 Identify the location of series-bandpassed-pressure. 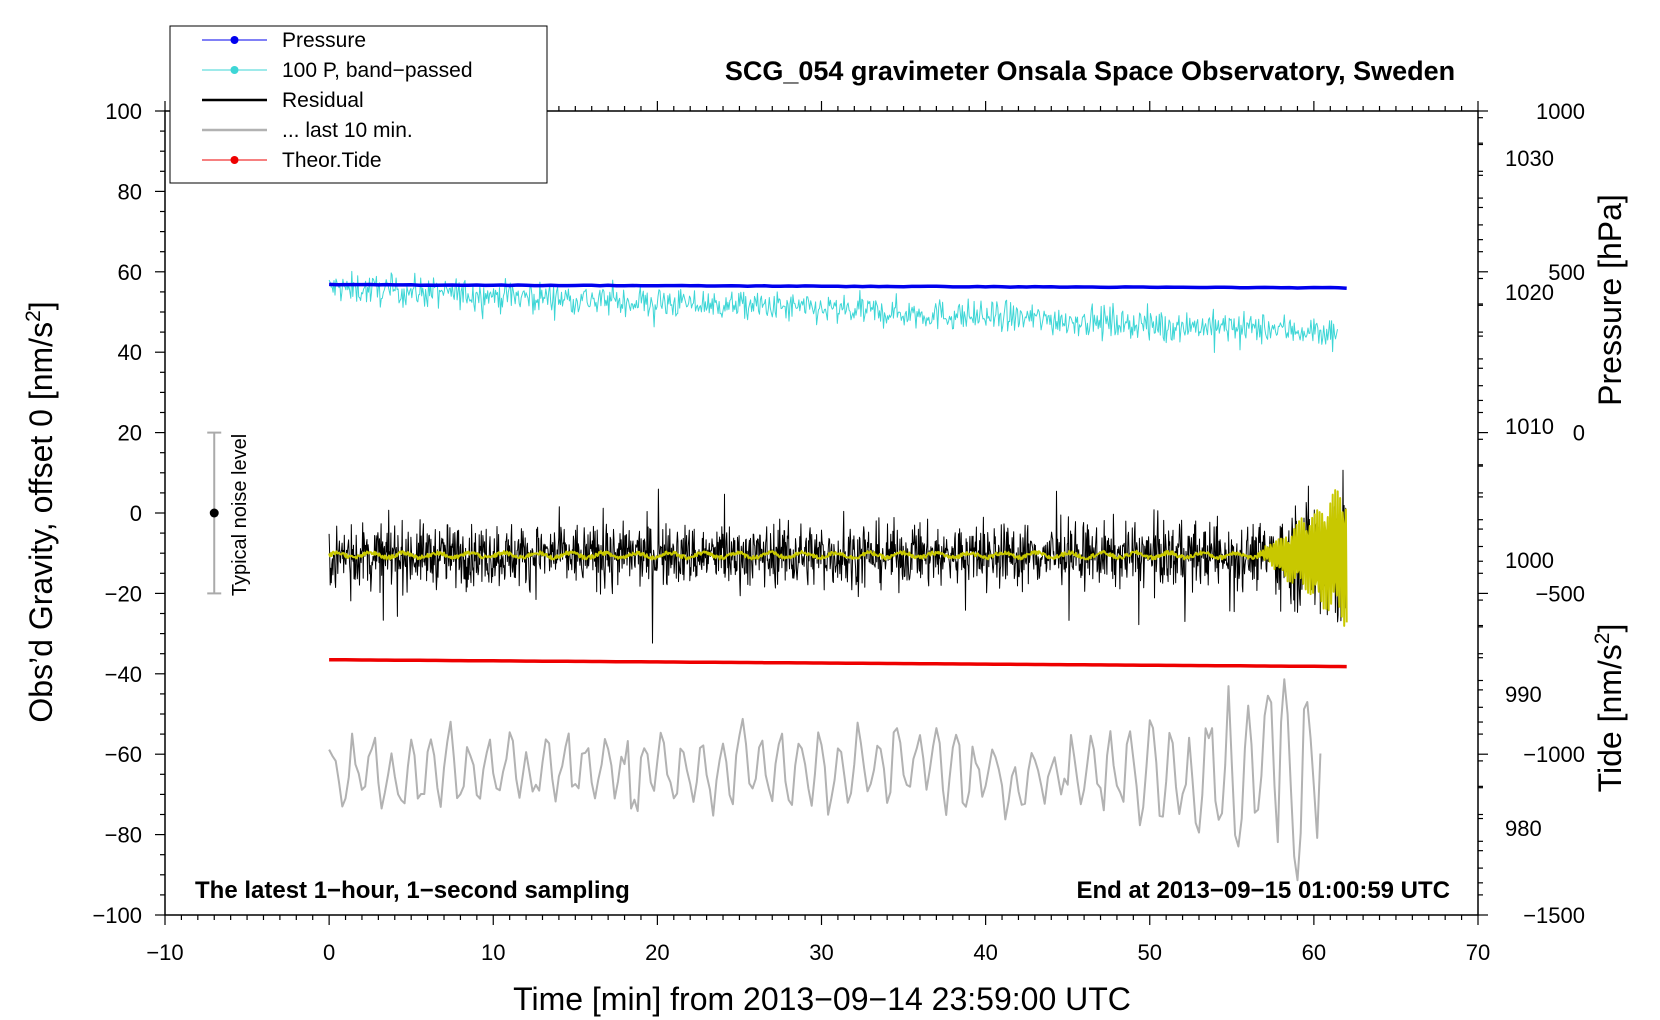
(833, 311).